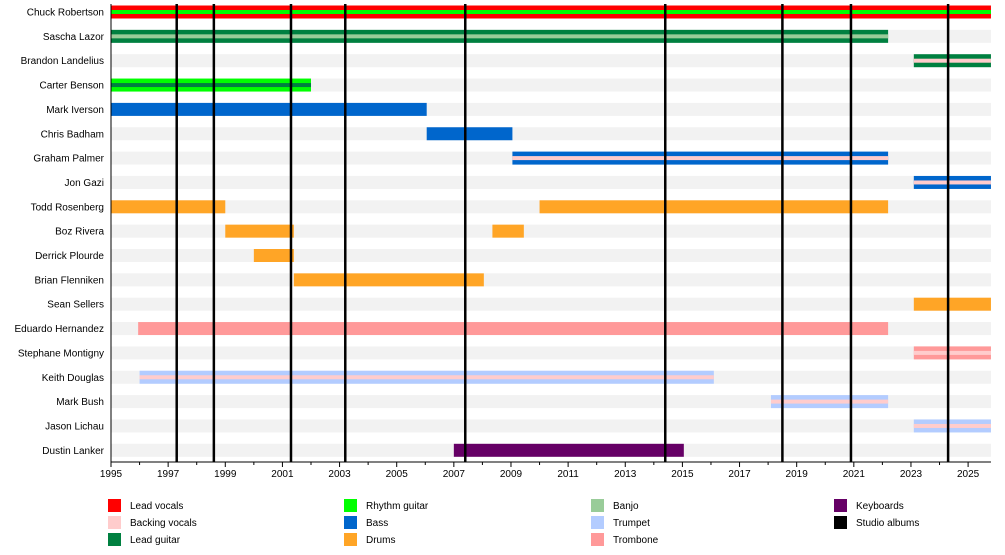 This screenshot has width=1005, height=555. I want to click on x-tick-label: 2025, so click(968, 474).